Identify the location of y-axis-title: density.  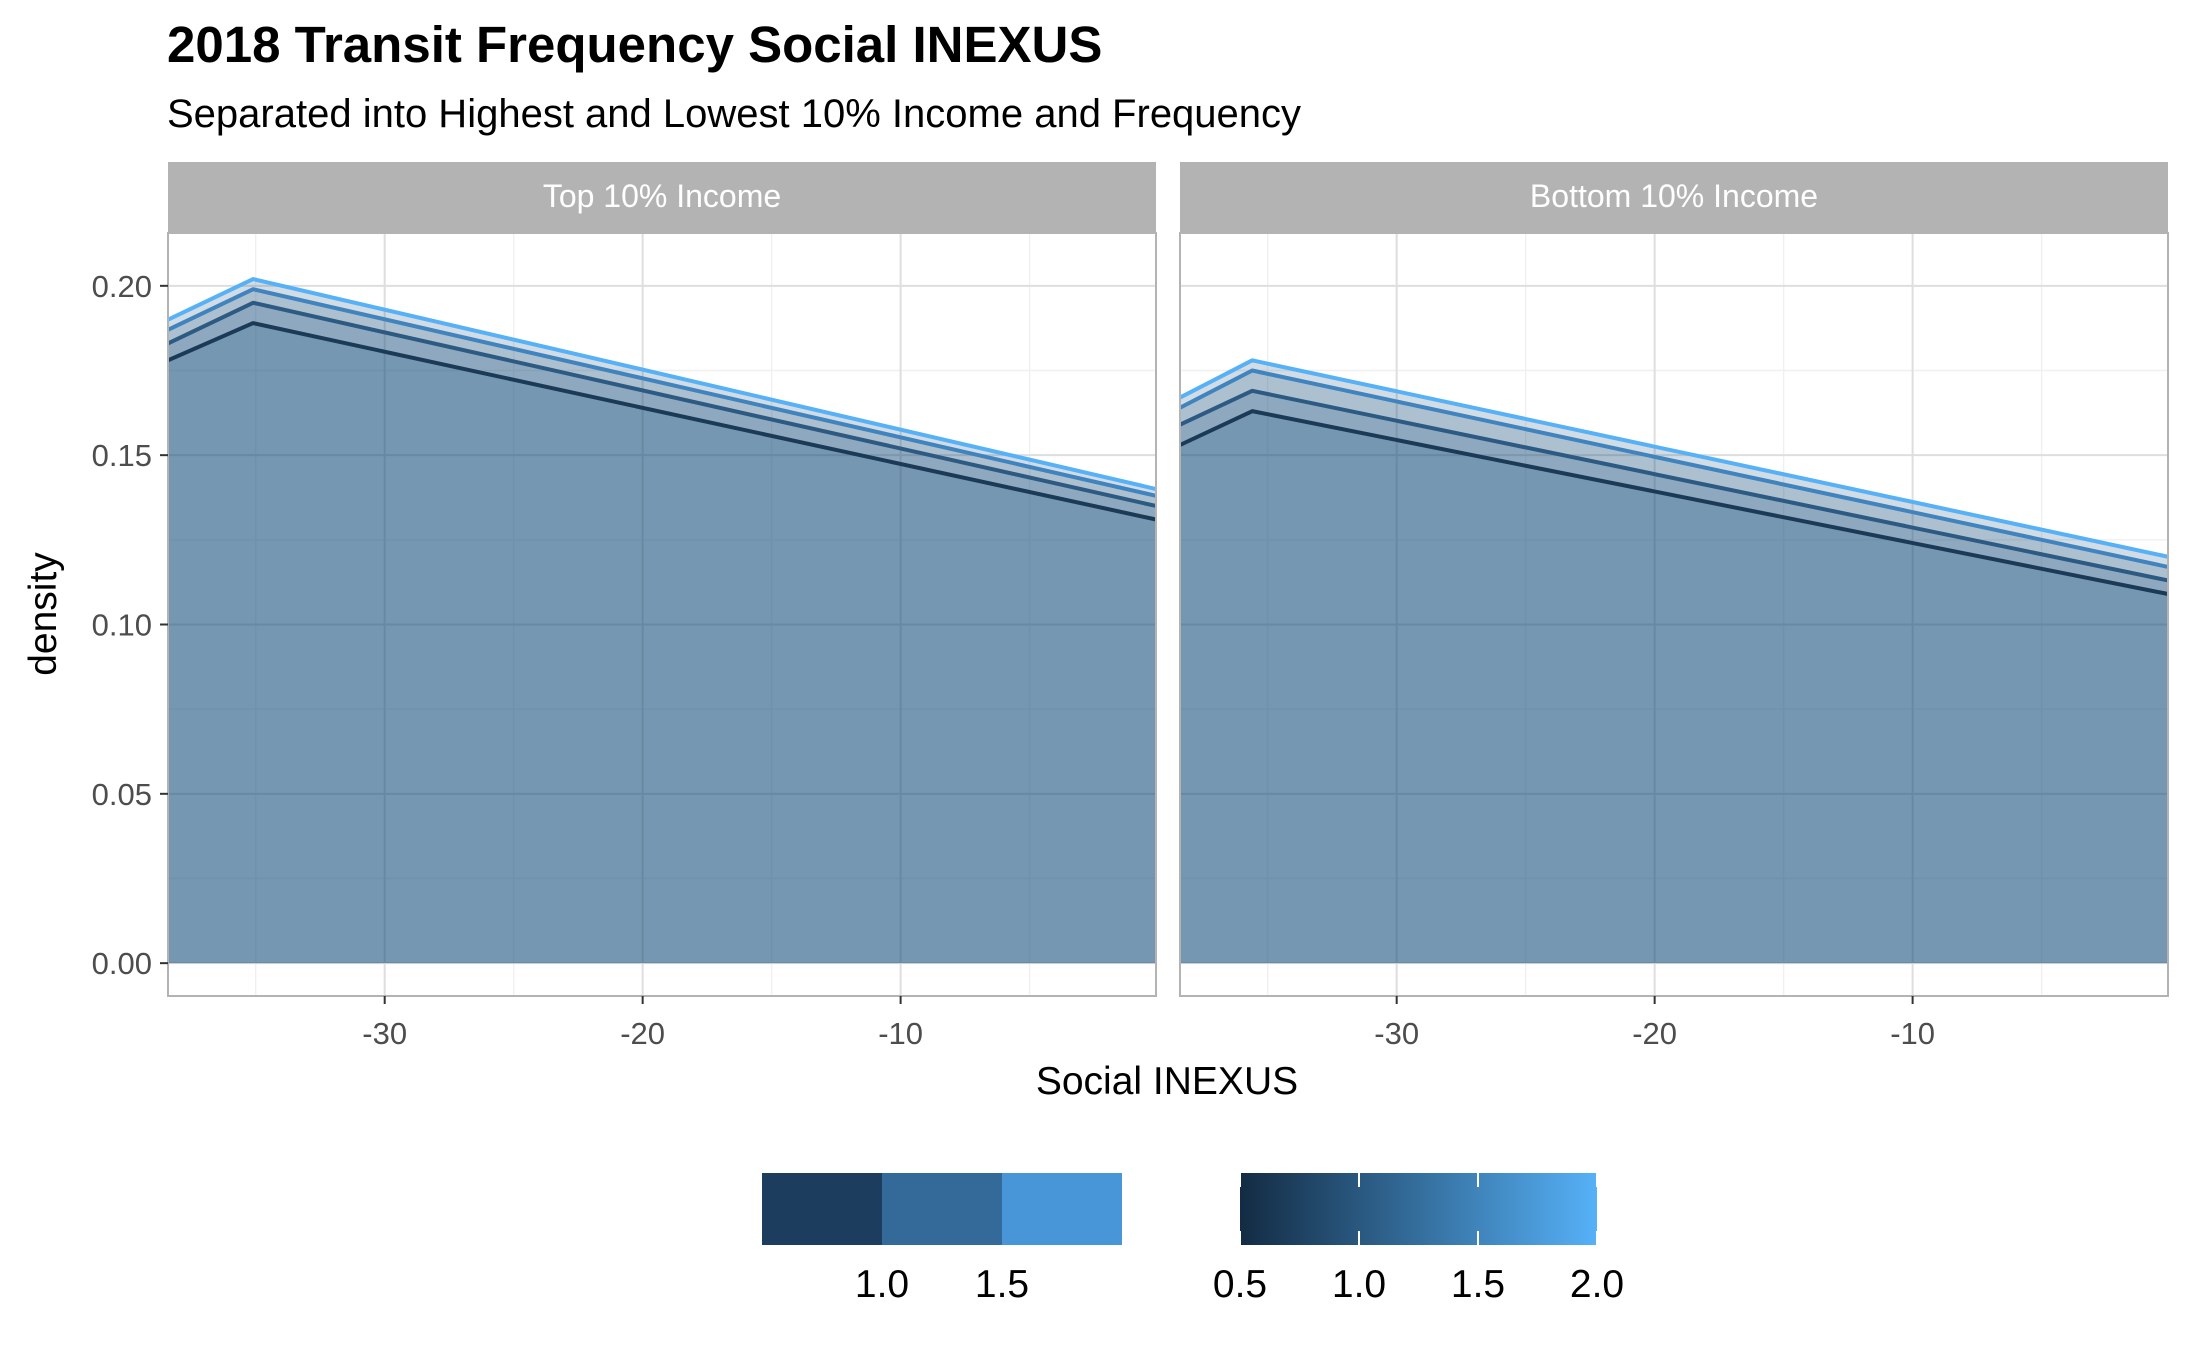
(43, 614).